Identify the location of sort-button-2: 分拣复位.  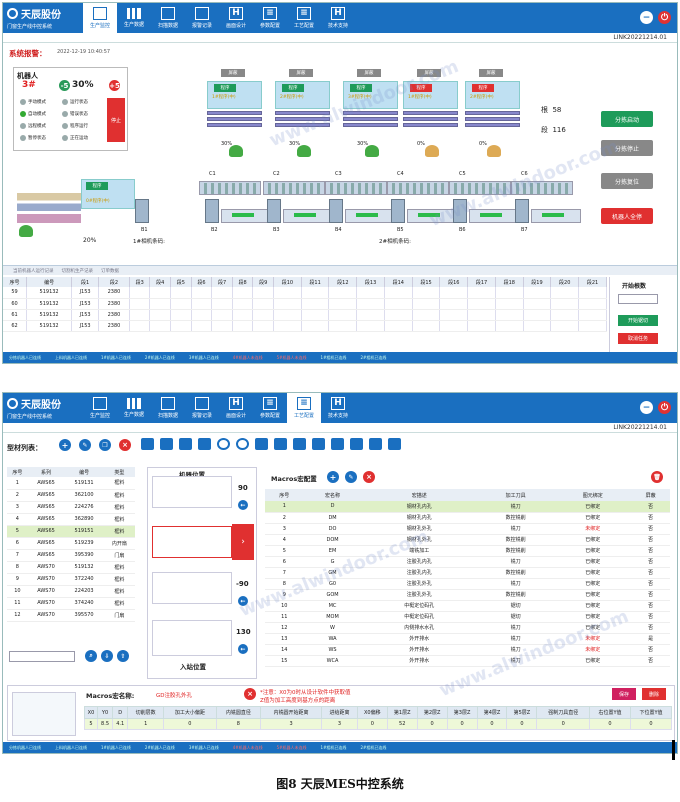
(627, 181).